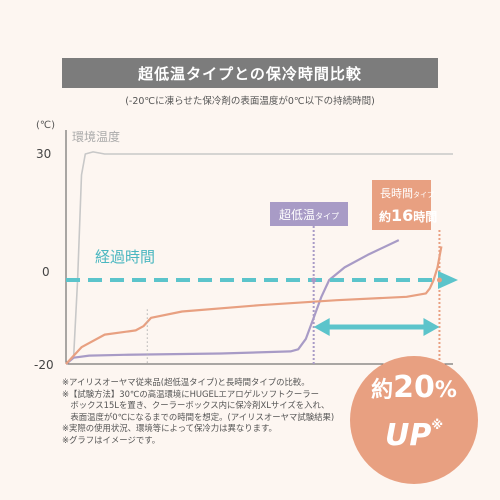  I want to click on badge-mark: ※, so click(437, 425).